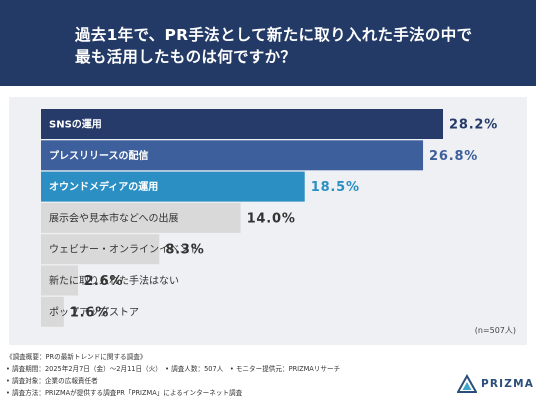  I want to click on category-label-2: プレスリリースの配信, so click(99, 155).